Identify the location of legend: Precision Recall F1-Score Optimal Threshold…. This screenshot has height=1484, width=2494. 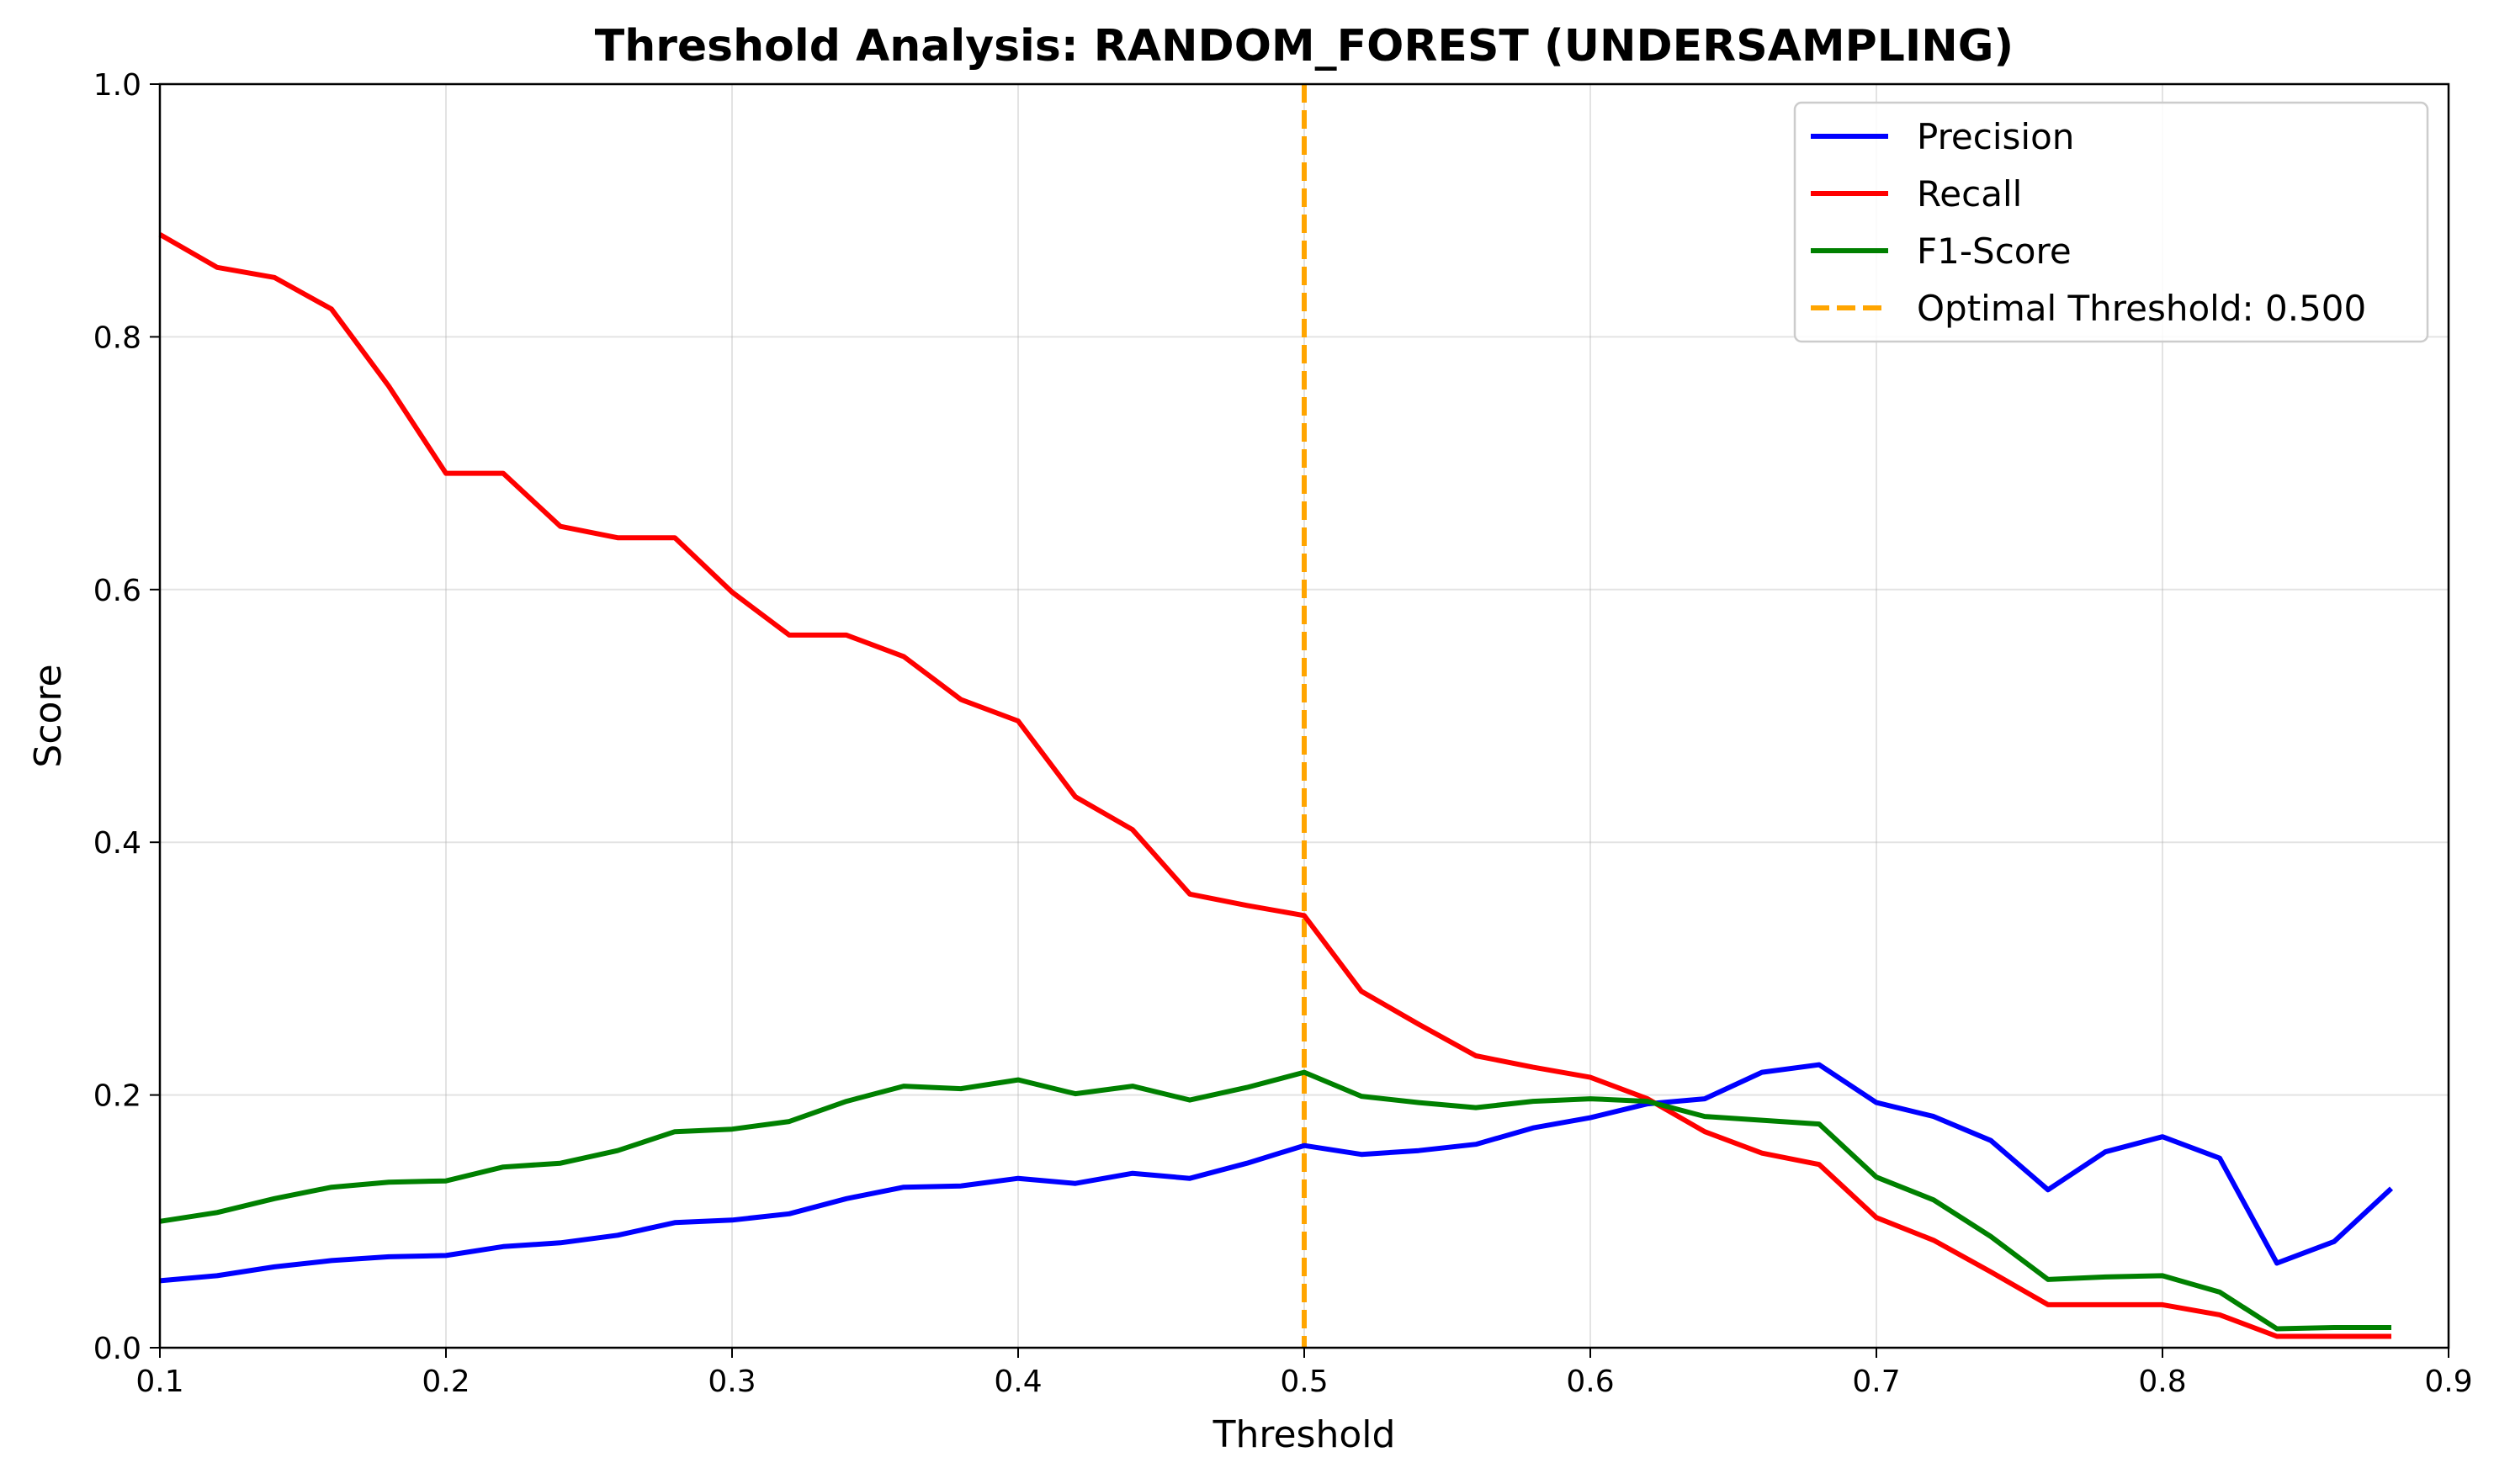
(2111, 222).